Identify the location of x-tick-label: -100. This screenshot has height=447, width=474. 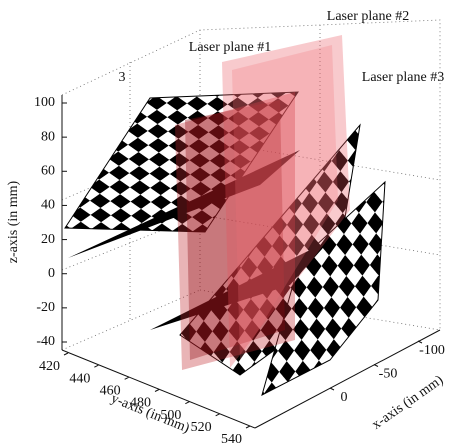
(432, 350).